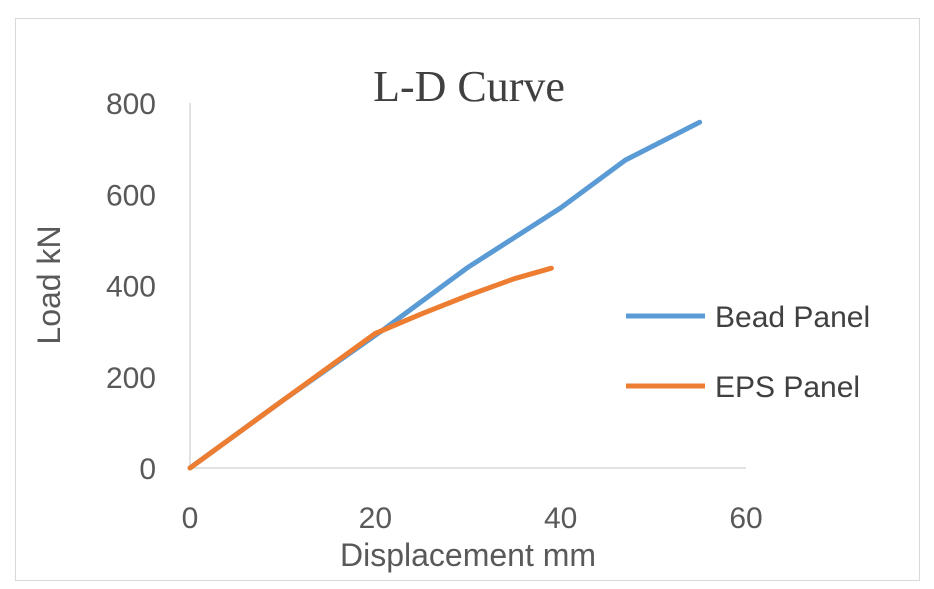 The image size is (934, 589). Describe the element at coordinates (748, 352) in the screenshot. I see `legend: Bead Panel EPS Panel` at that location.